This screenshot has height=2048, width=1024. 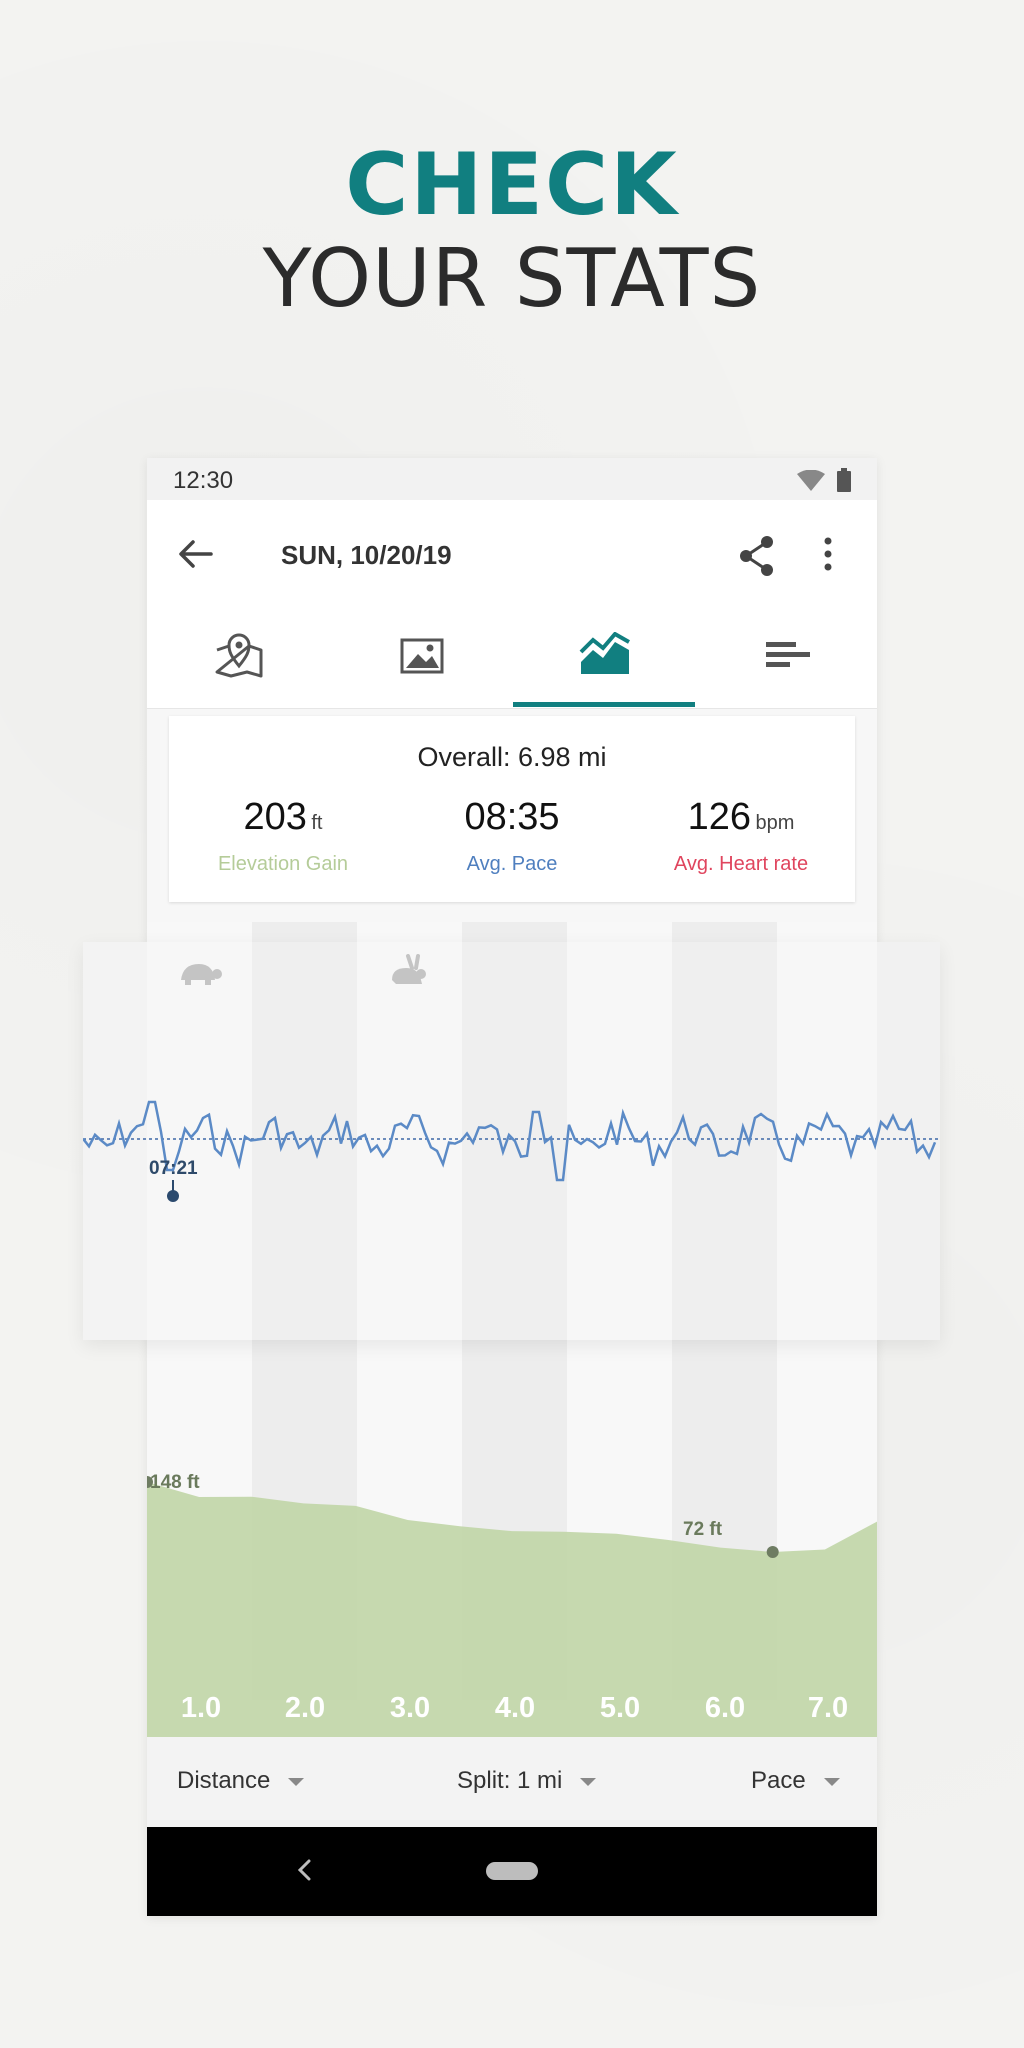 I want to click on stat-label: Elevation Gain, so click(x=283, y=864).